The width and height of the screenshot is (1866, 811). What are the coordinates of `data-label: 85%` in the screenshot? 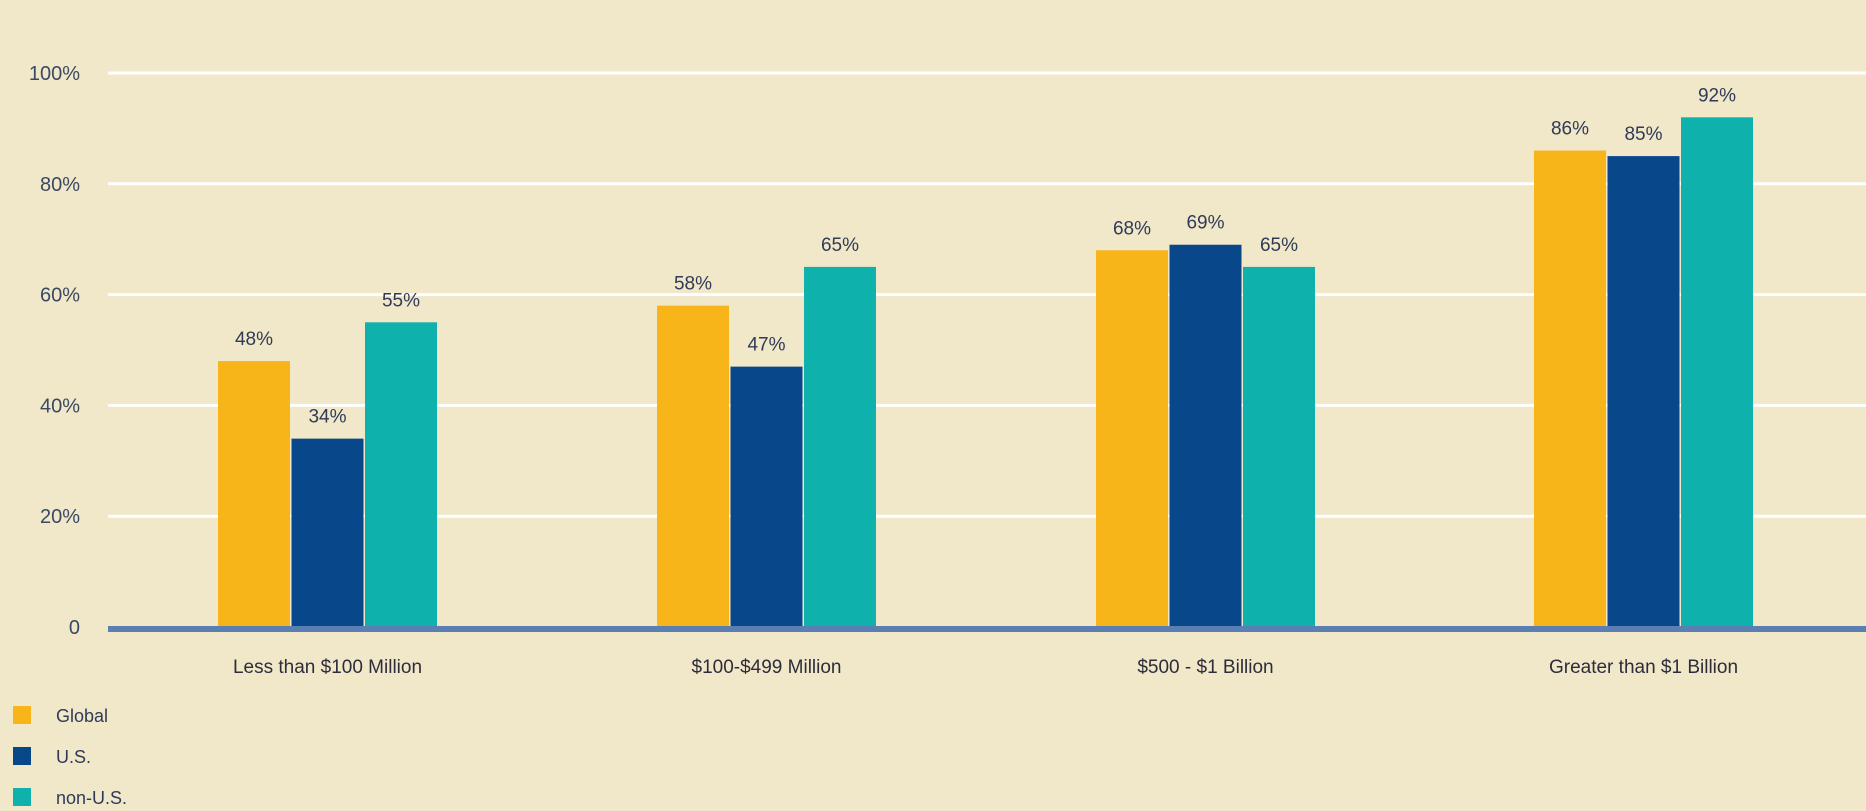 It's located at (1643, 134).